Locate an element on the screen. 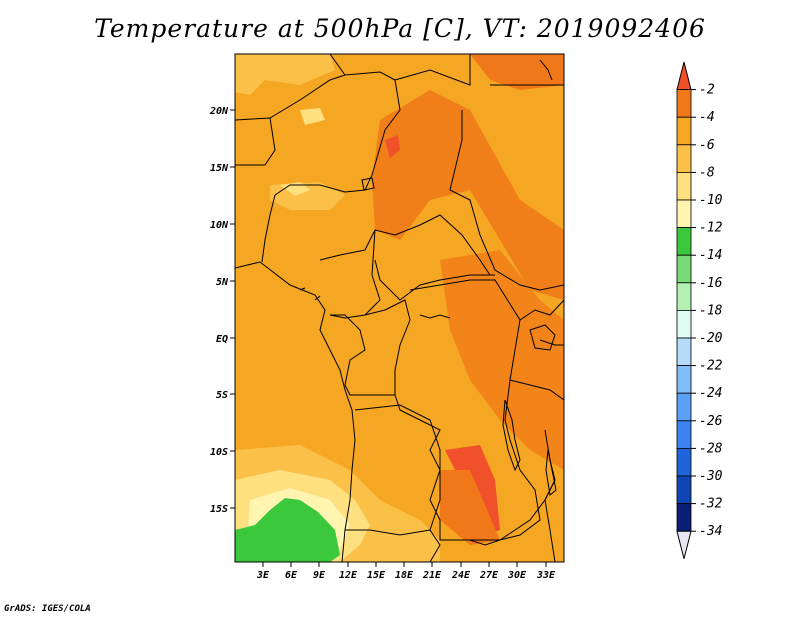  longitude-labels: 3E 6E 9E 12E 15E 18E 21E 24E 27E 30E 33E is located at coordinates (406, 575).